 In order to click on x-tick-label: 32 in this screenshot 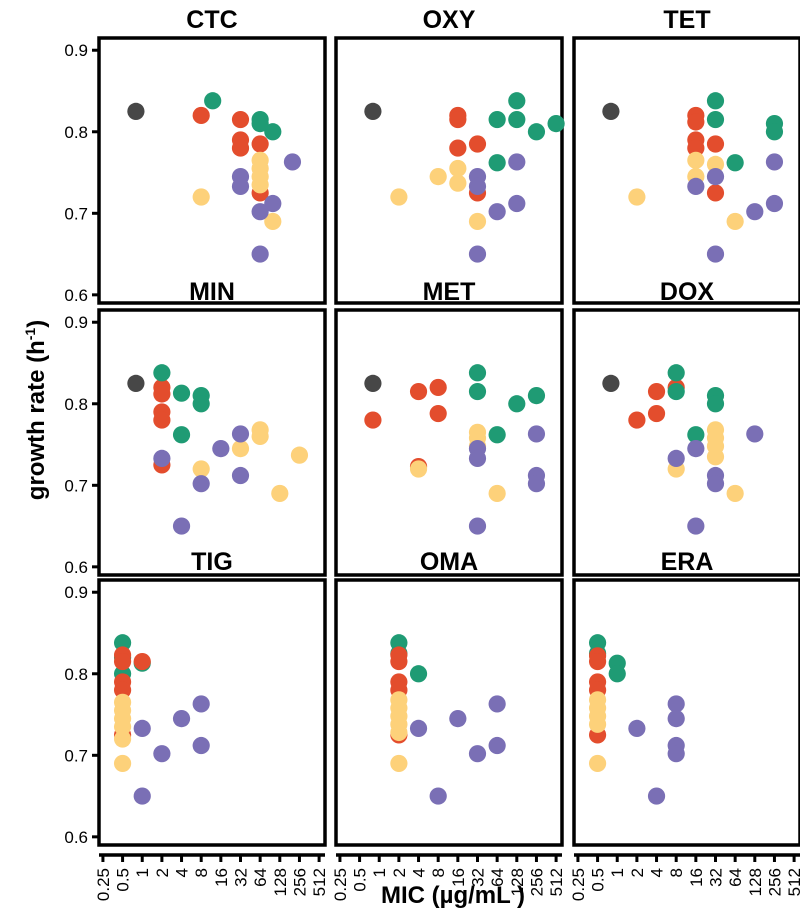, I will do `click(477, 877)`.